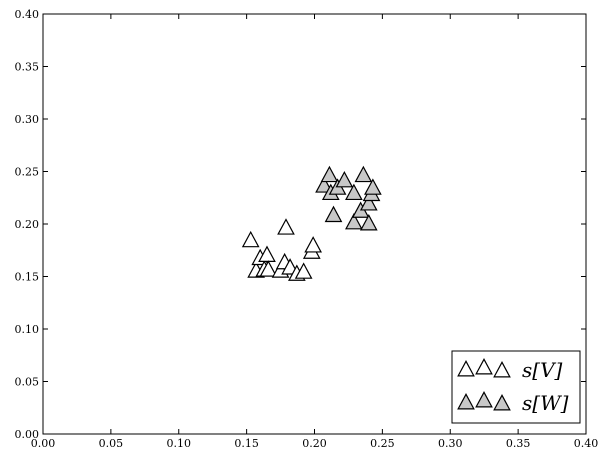 The height and width of the screenshot is (453, 600). I want to click on x-tick-label-7: 0.35, so click(518, 443).